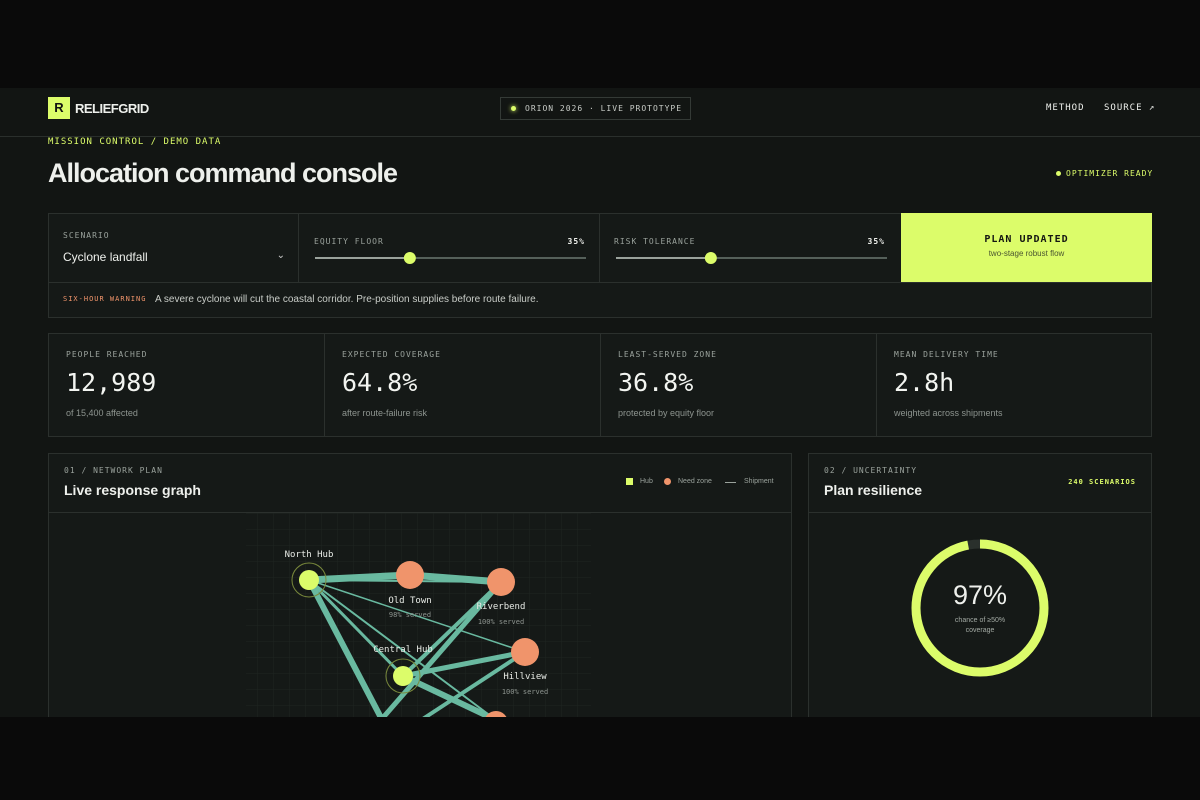 This screenshot has width=1200, height=800. What do you see at coordinates (946, 354) in the screenshot?
I see `kpi-label: MEAN DELIVERY TIME` at bounding box center [946, 354].